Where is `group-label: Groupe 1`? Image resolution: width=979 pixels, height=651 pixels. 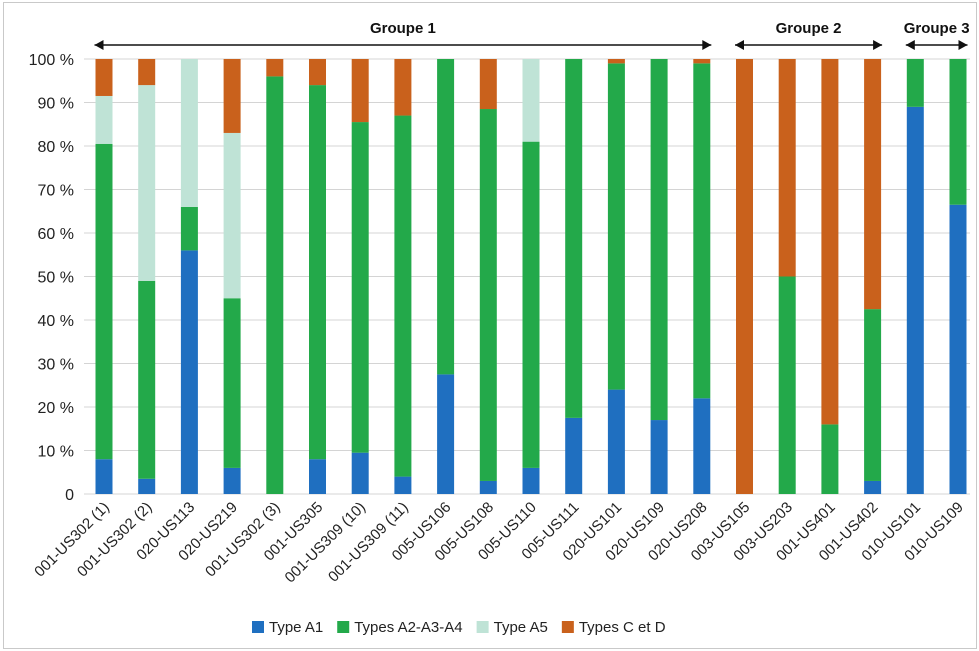
group-label: Groupe 1 is located at coordinates (403, 28).